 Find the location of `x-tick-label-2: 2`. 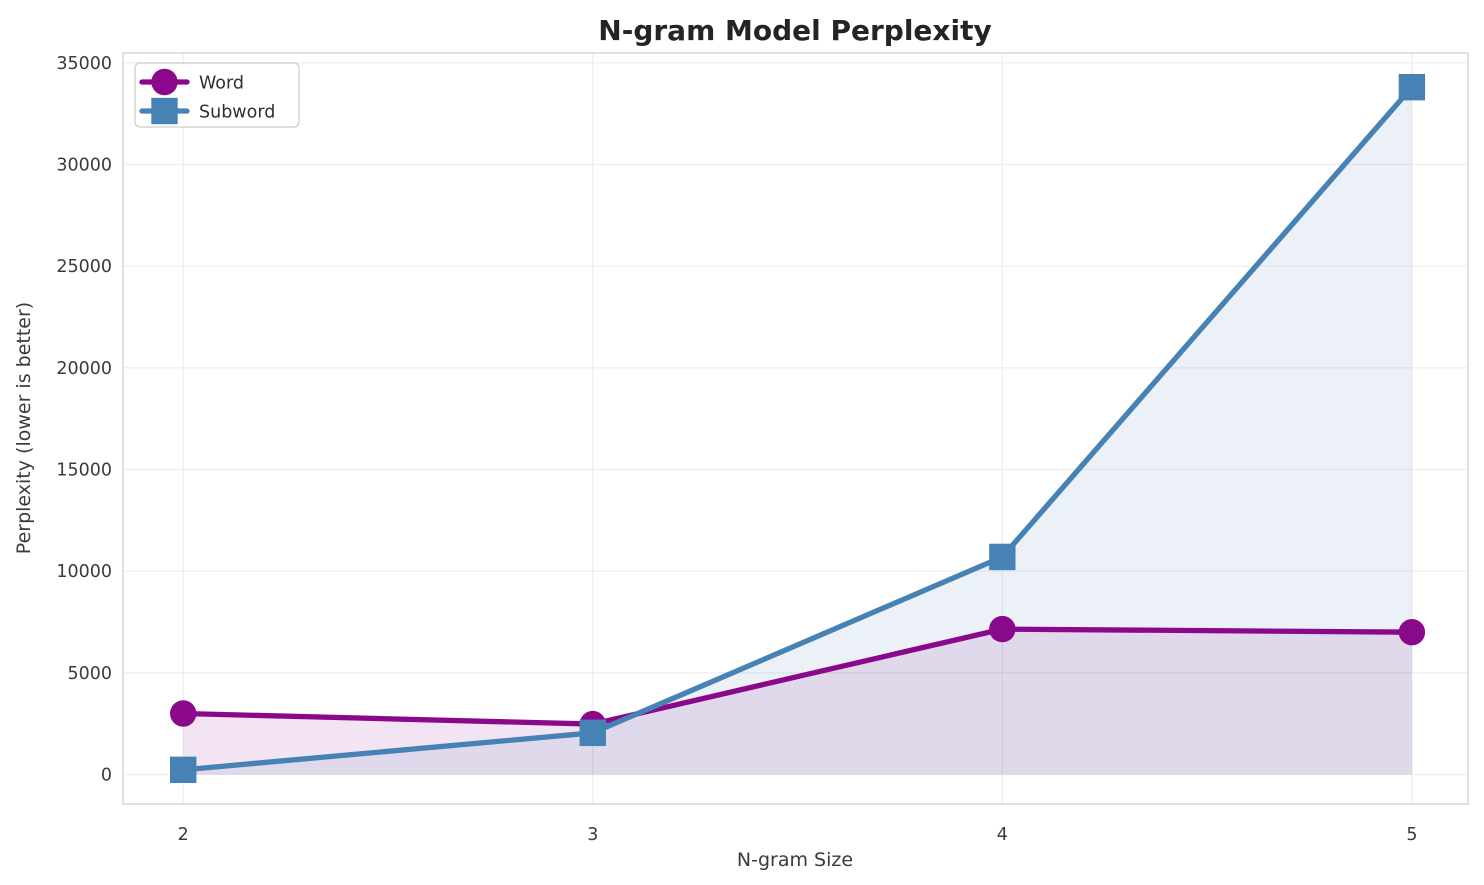

x-tick-label-2: 2 is located at coordinates (183, 835).